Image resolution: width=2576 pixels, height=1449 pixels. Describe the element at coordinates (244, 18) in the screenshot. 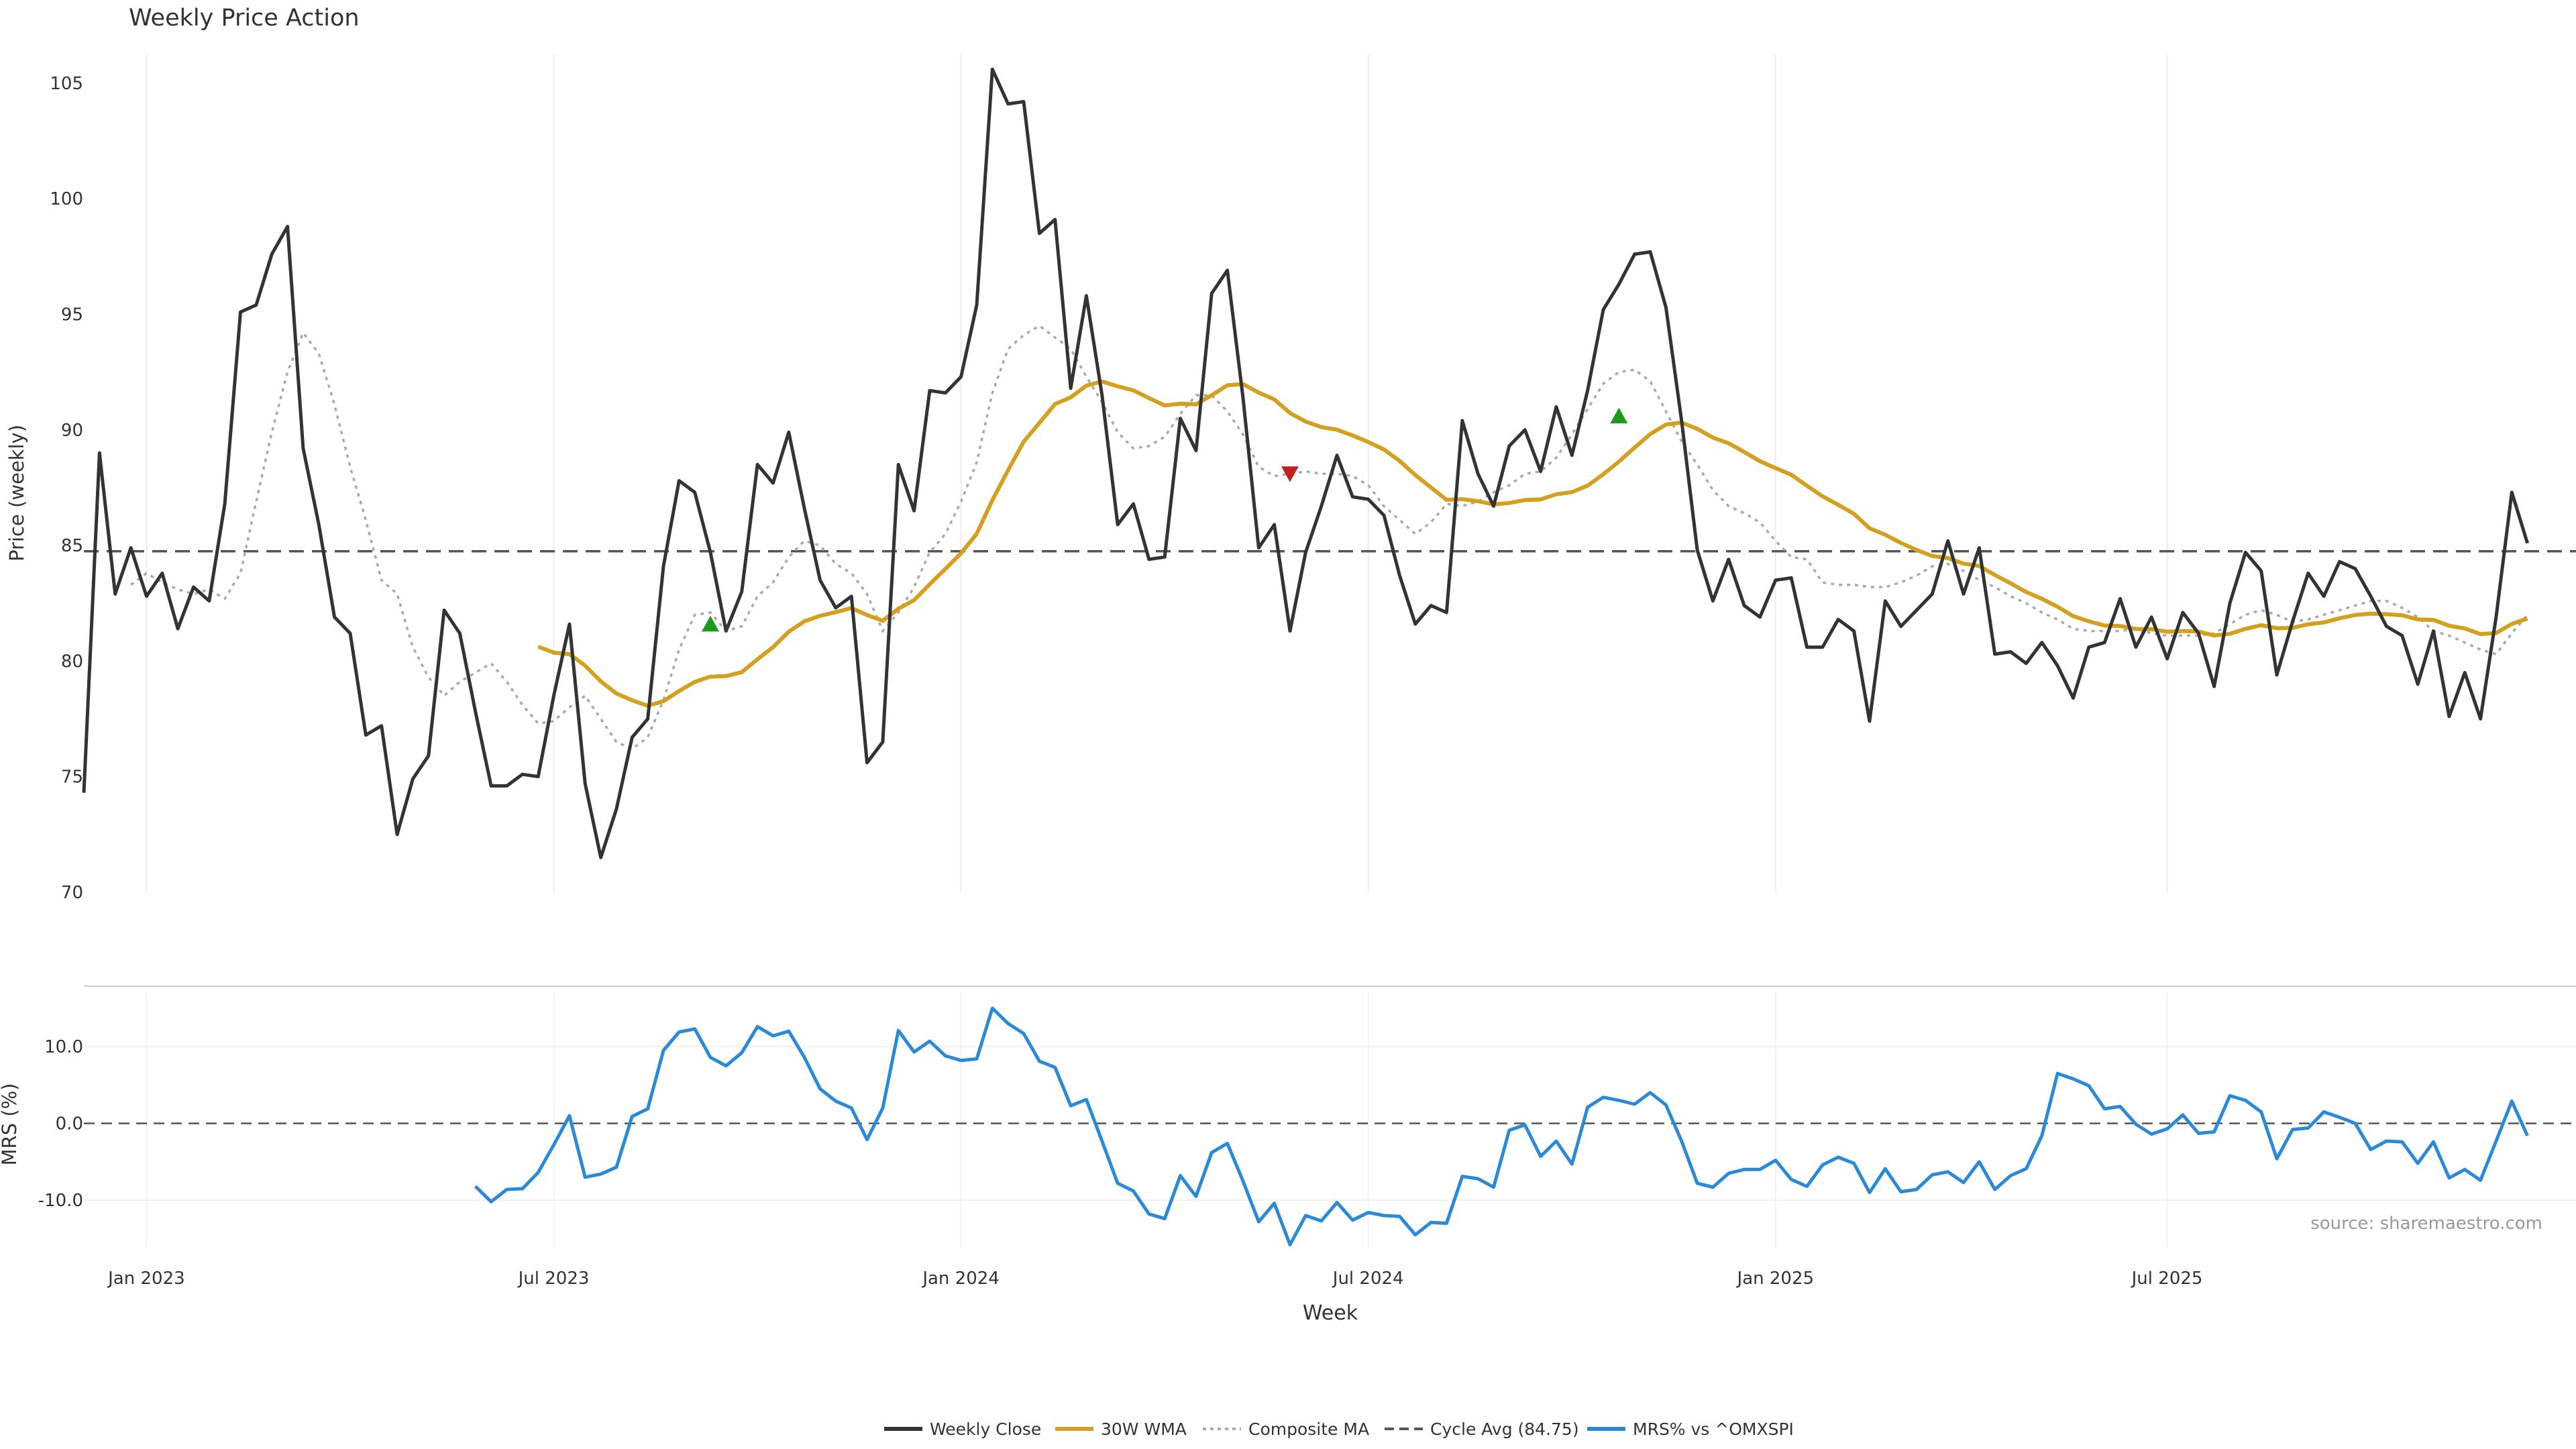

I see `chart-title: Weekly Price Action` at that location.